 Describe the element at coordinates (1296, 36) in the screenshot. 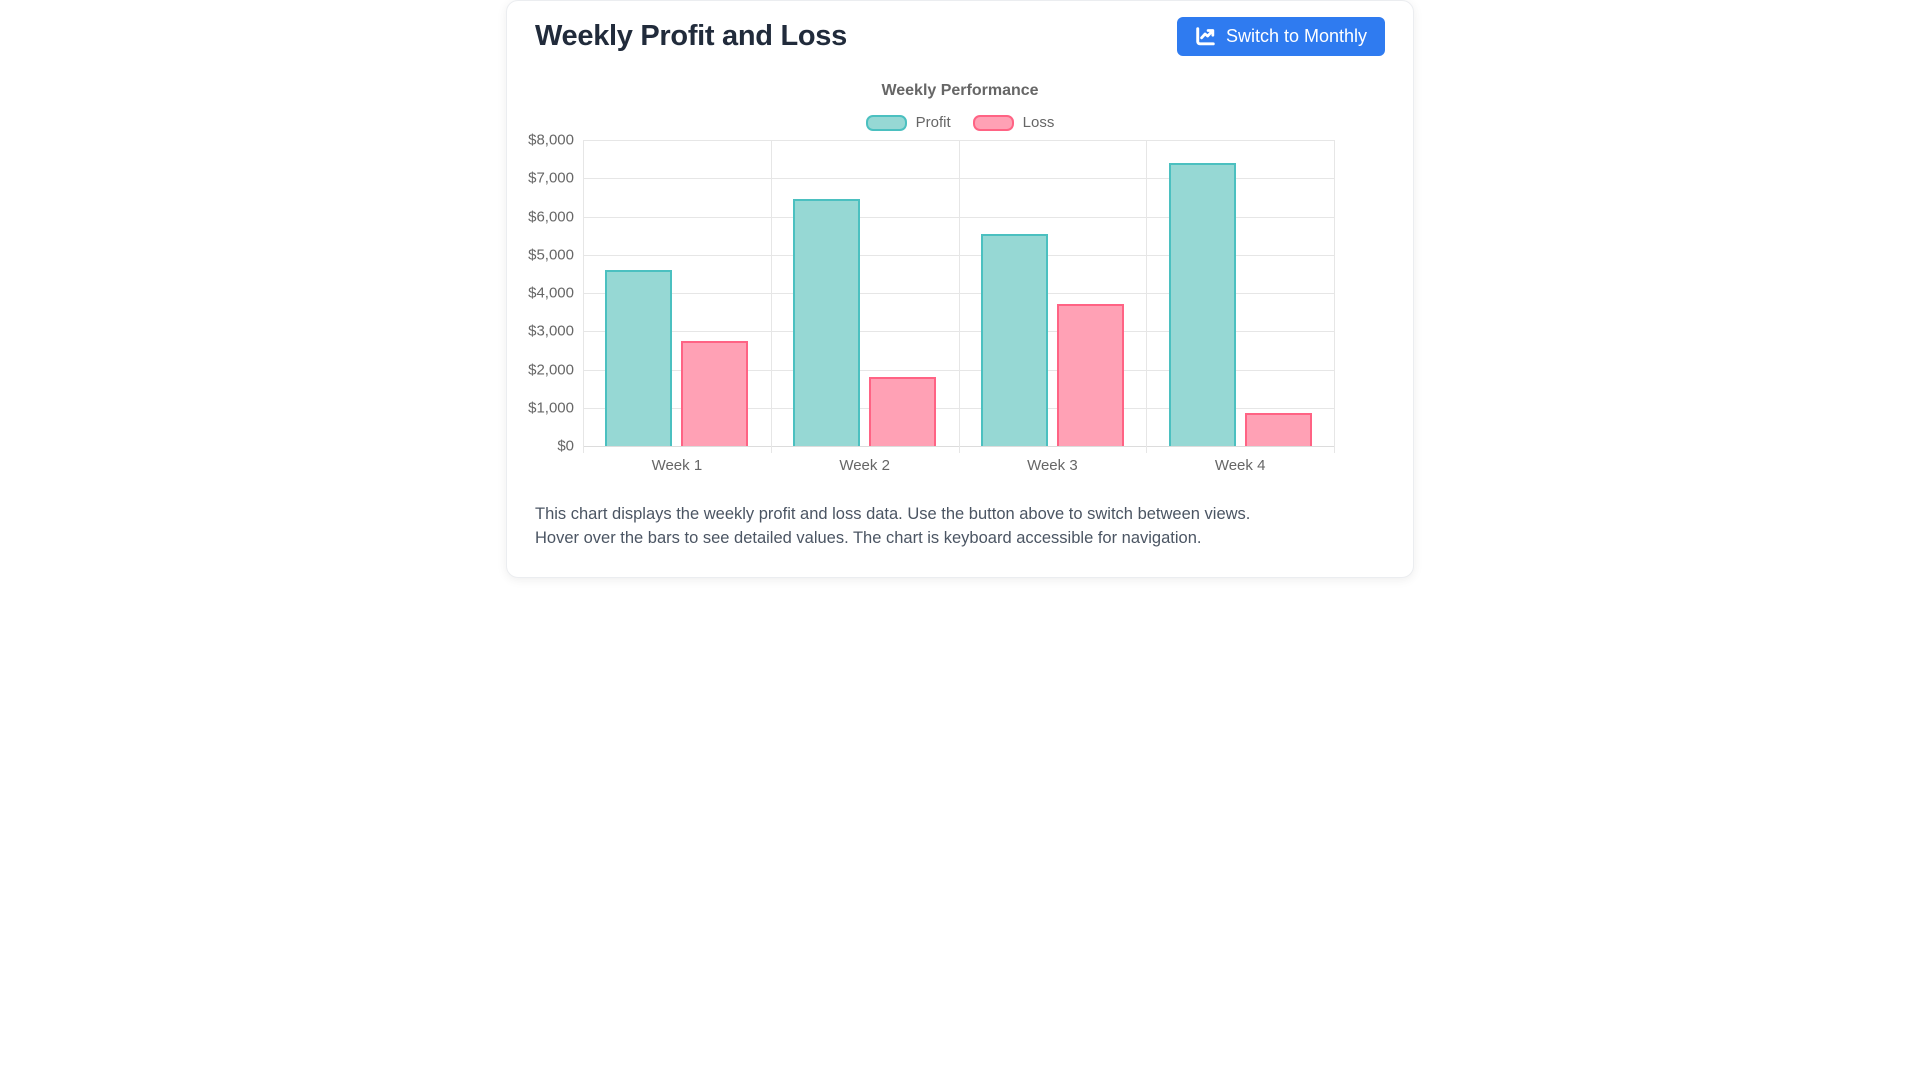

I see `switch-button-label: Switch to Monthly` at that location.